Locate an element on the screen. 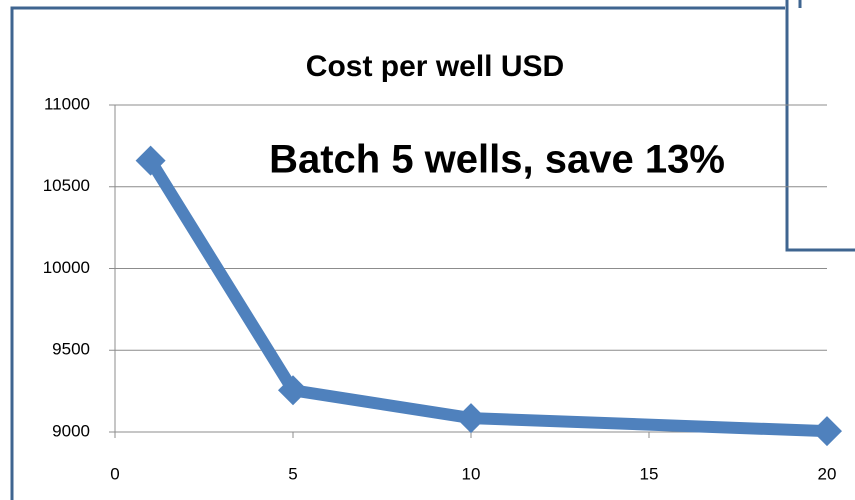 This screenshot has width=855, height=500. x-tick-label: 20 is located at coordinates (827, 473).